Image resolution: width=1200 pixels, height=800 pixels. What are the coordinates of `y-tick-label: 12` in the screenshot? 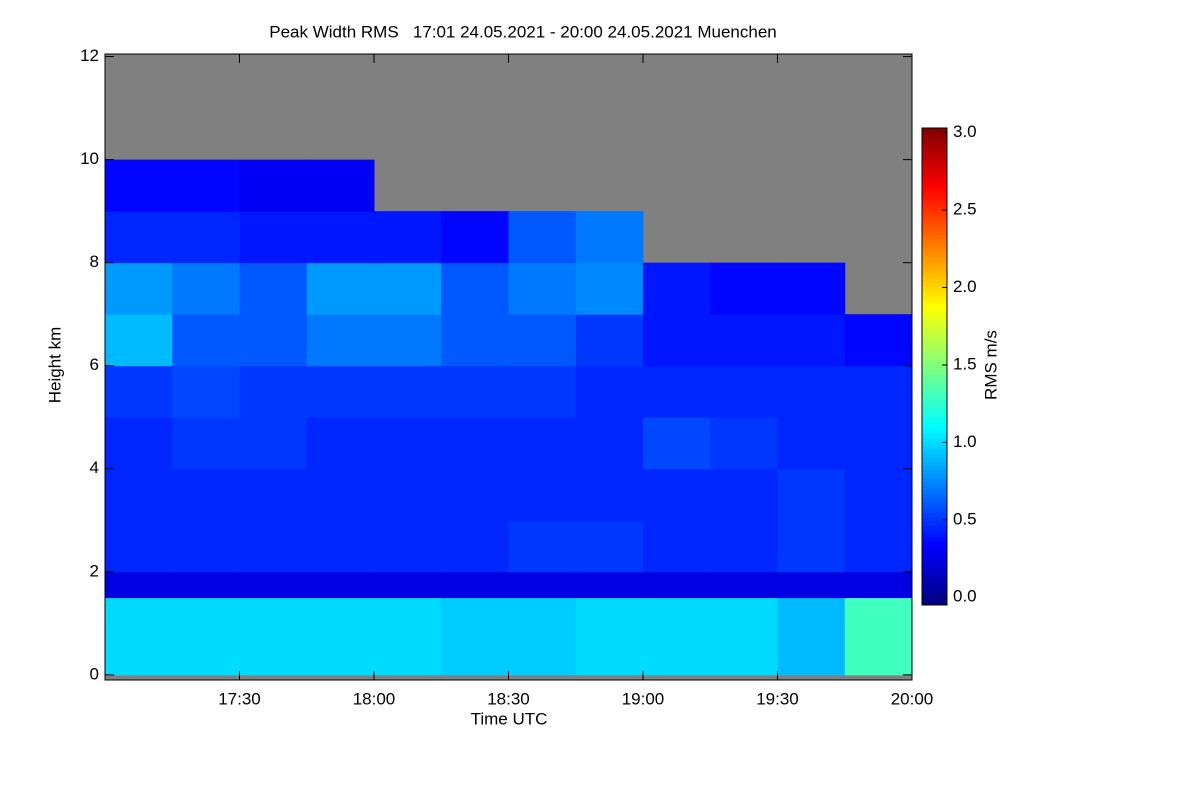 It's located at (89, 55).